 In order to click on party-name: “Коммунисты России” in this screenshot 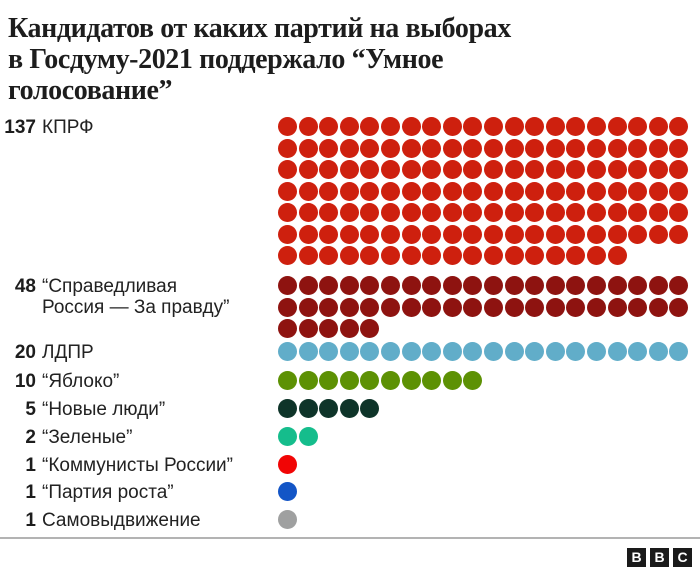, I will do `click(138, 465)`.